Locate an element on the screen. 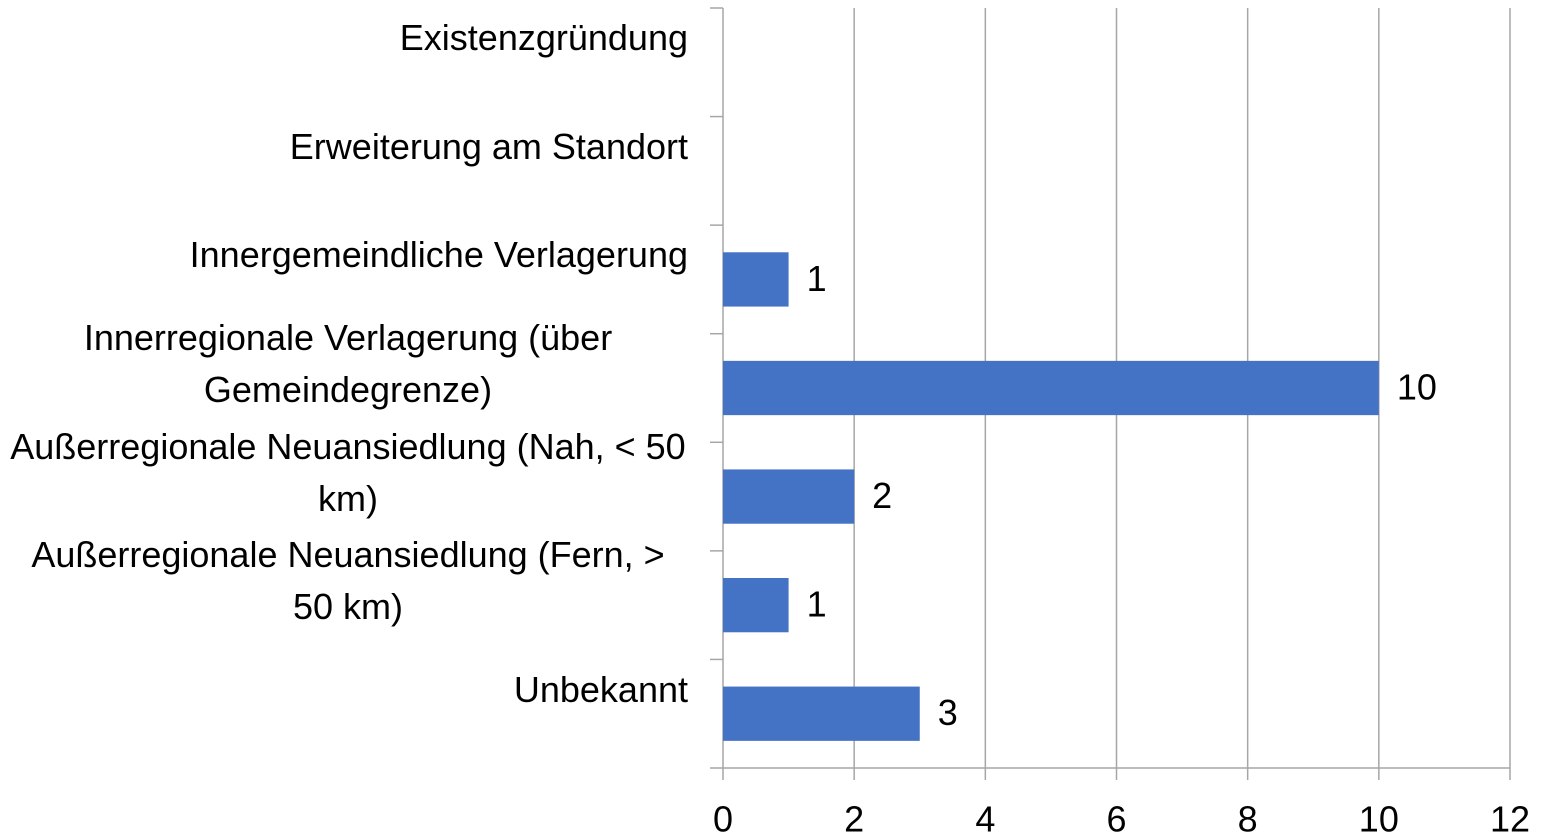  category-text: Unbekannt is located at coordinates (600, 689).